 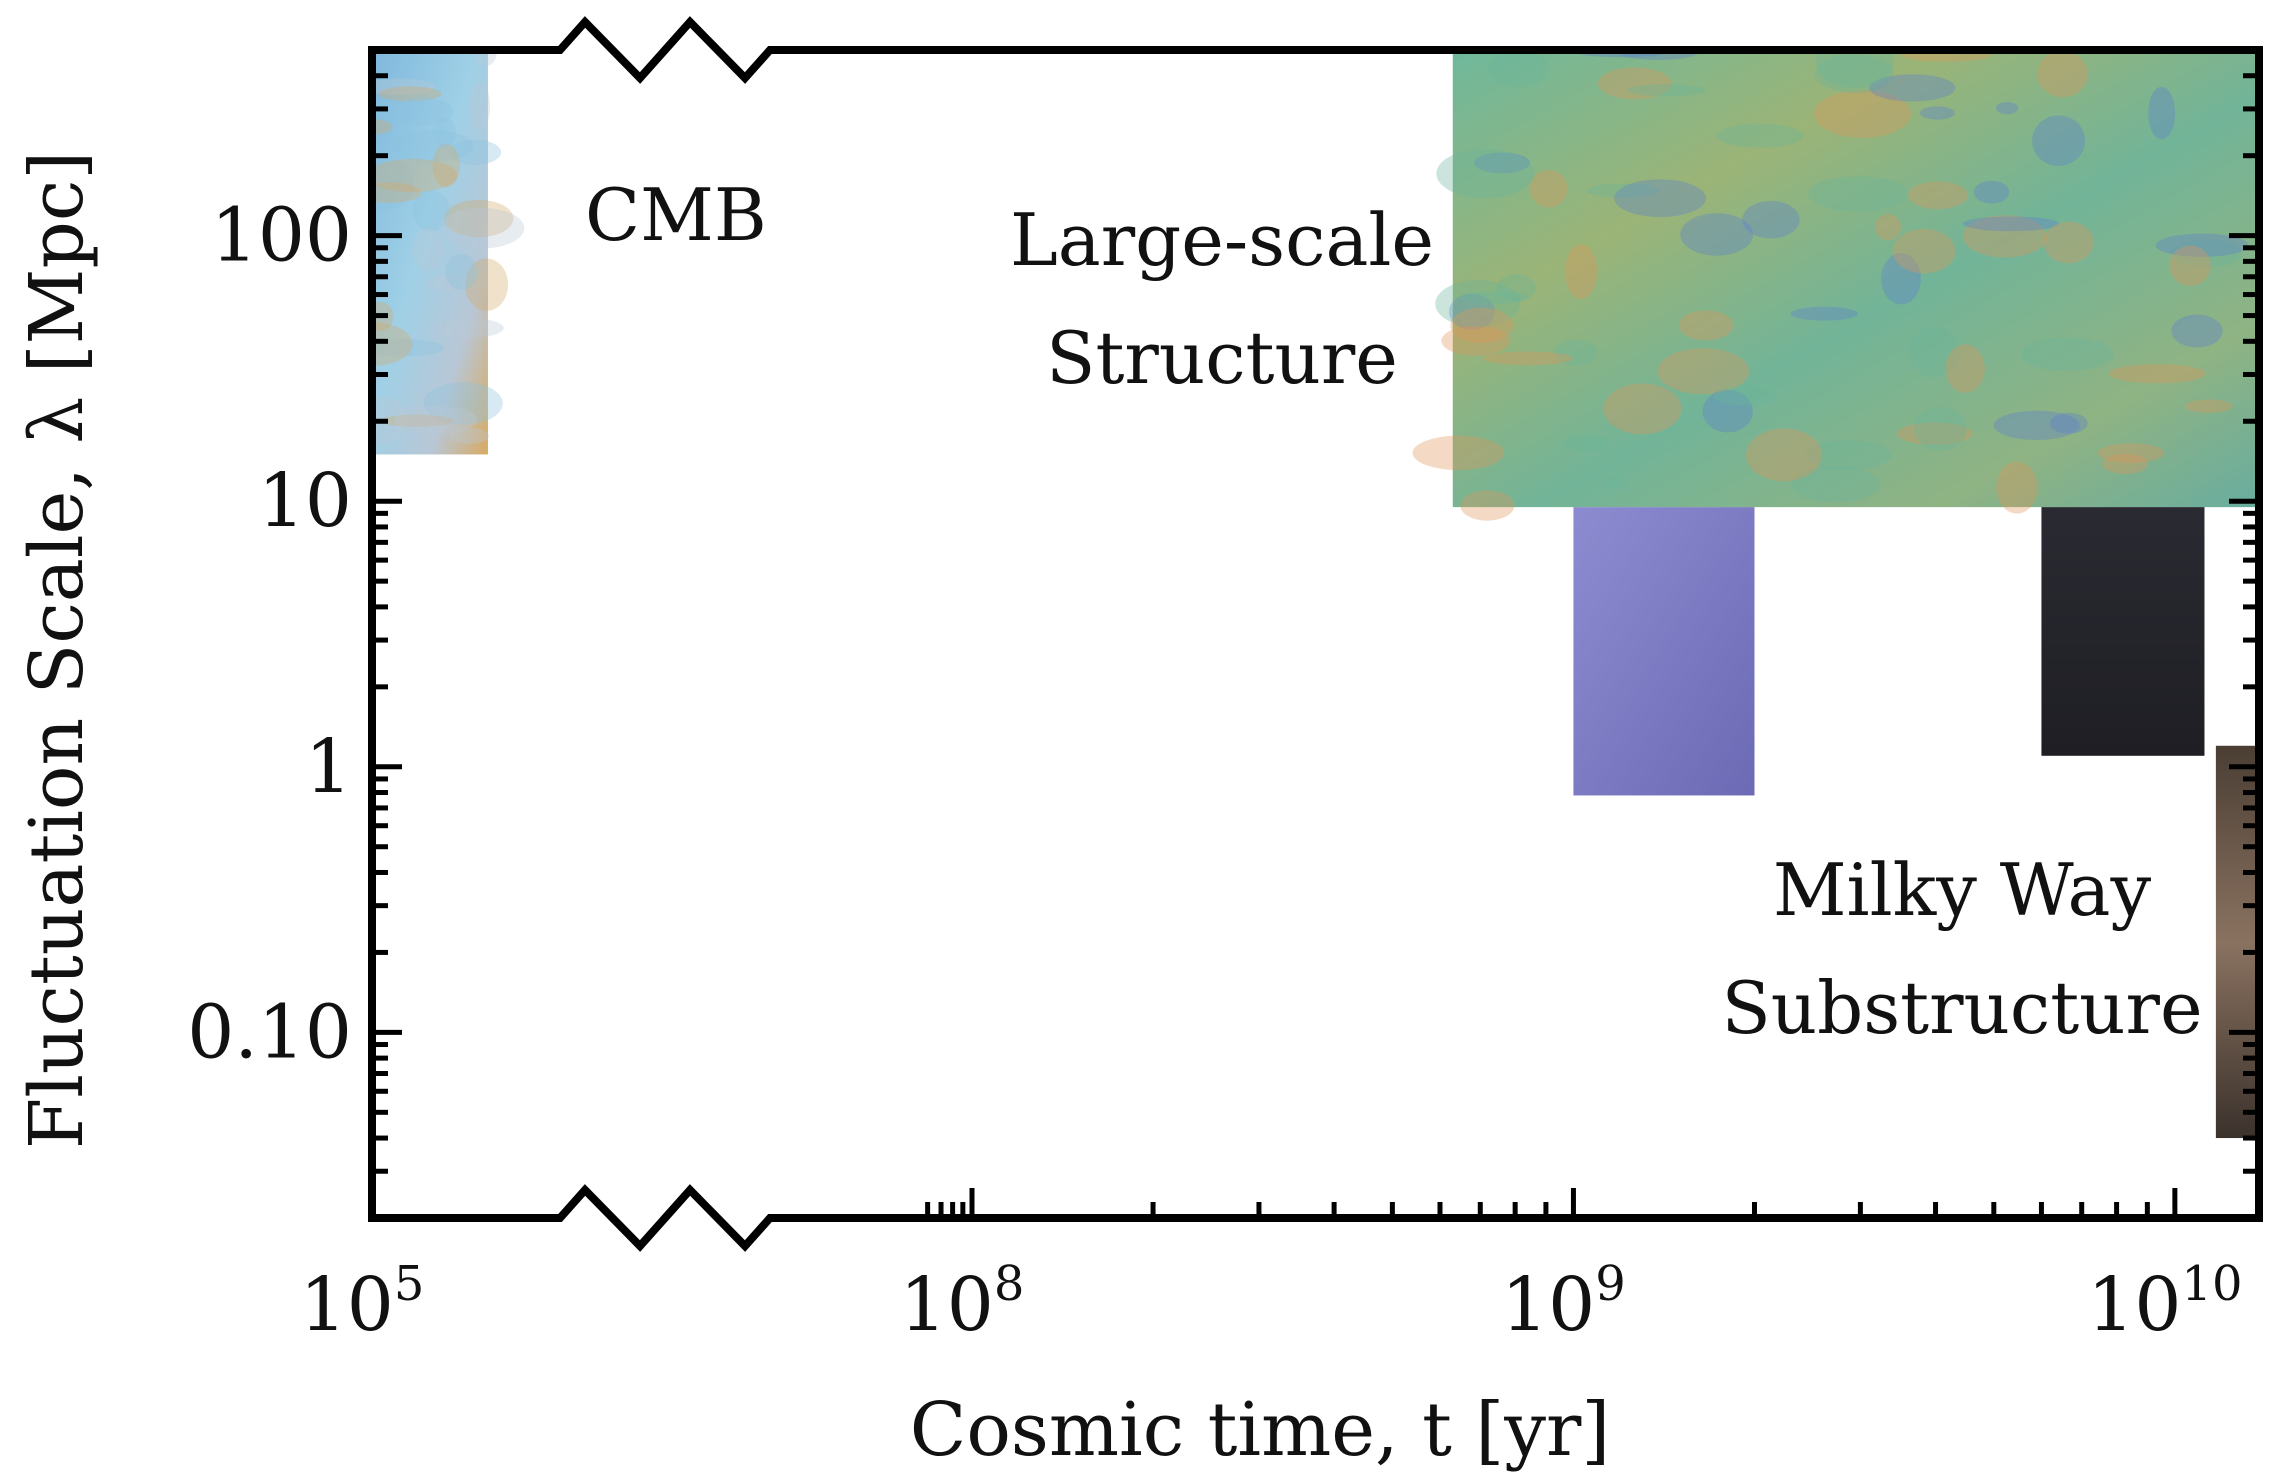 I want to click on x-tick-label: 109, so click(x=1563, y=1302).